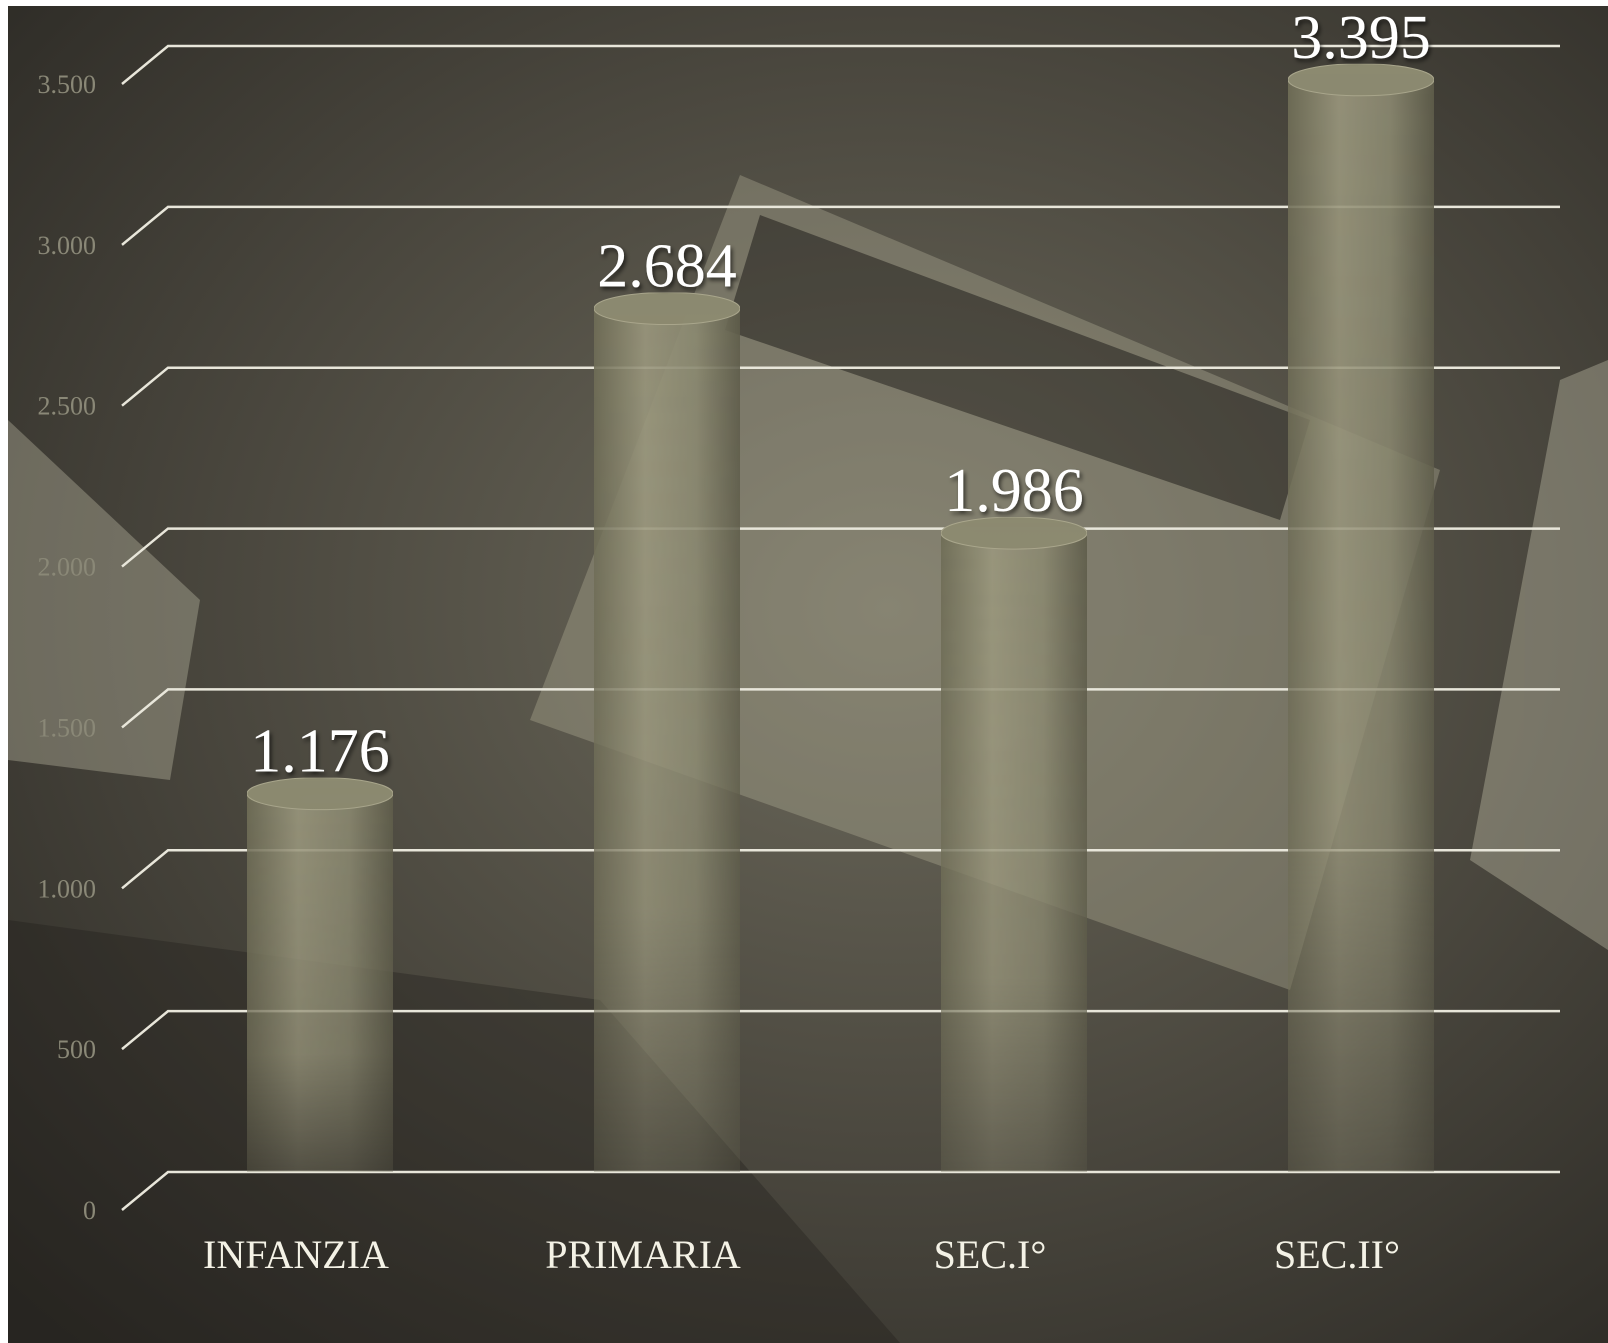 This screenshot has height=1343, width=1608. What do you see at coordinates (67, 406) in the screenshot?
I see `y-tick-label: 2.500` at bounding box center [67, 406].